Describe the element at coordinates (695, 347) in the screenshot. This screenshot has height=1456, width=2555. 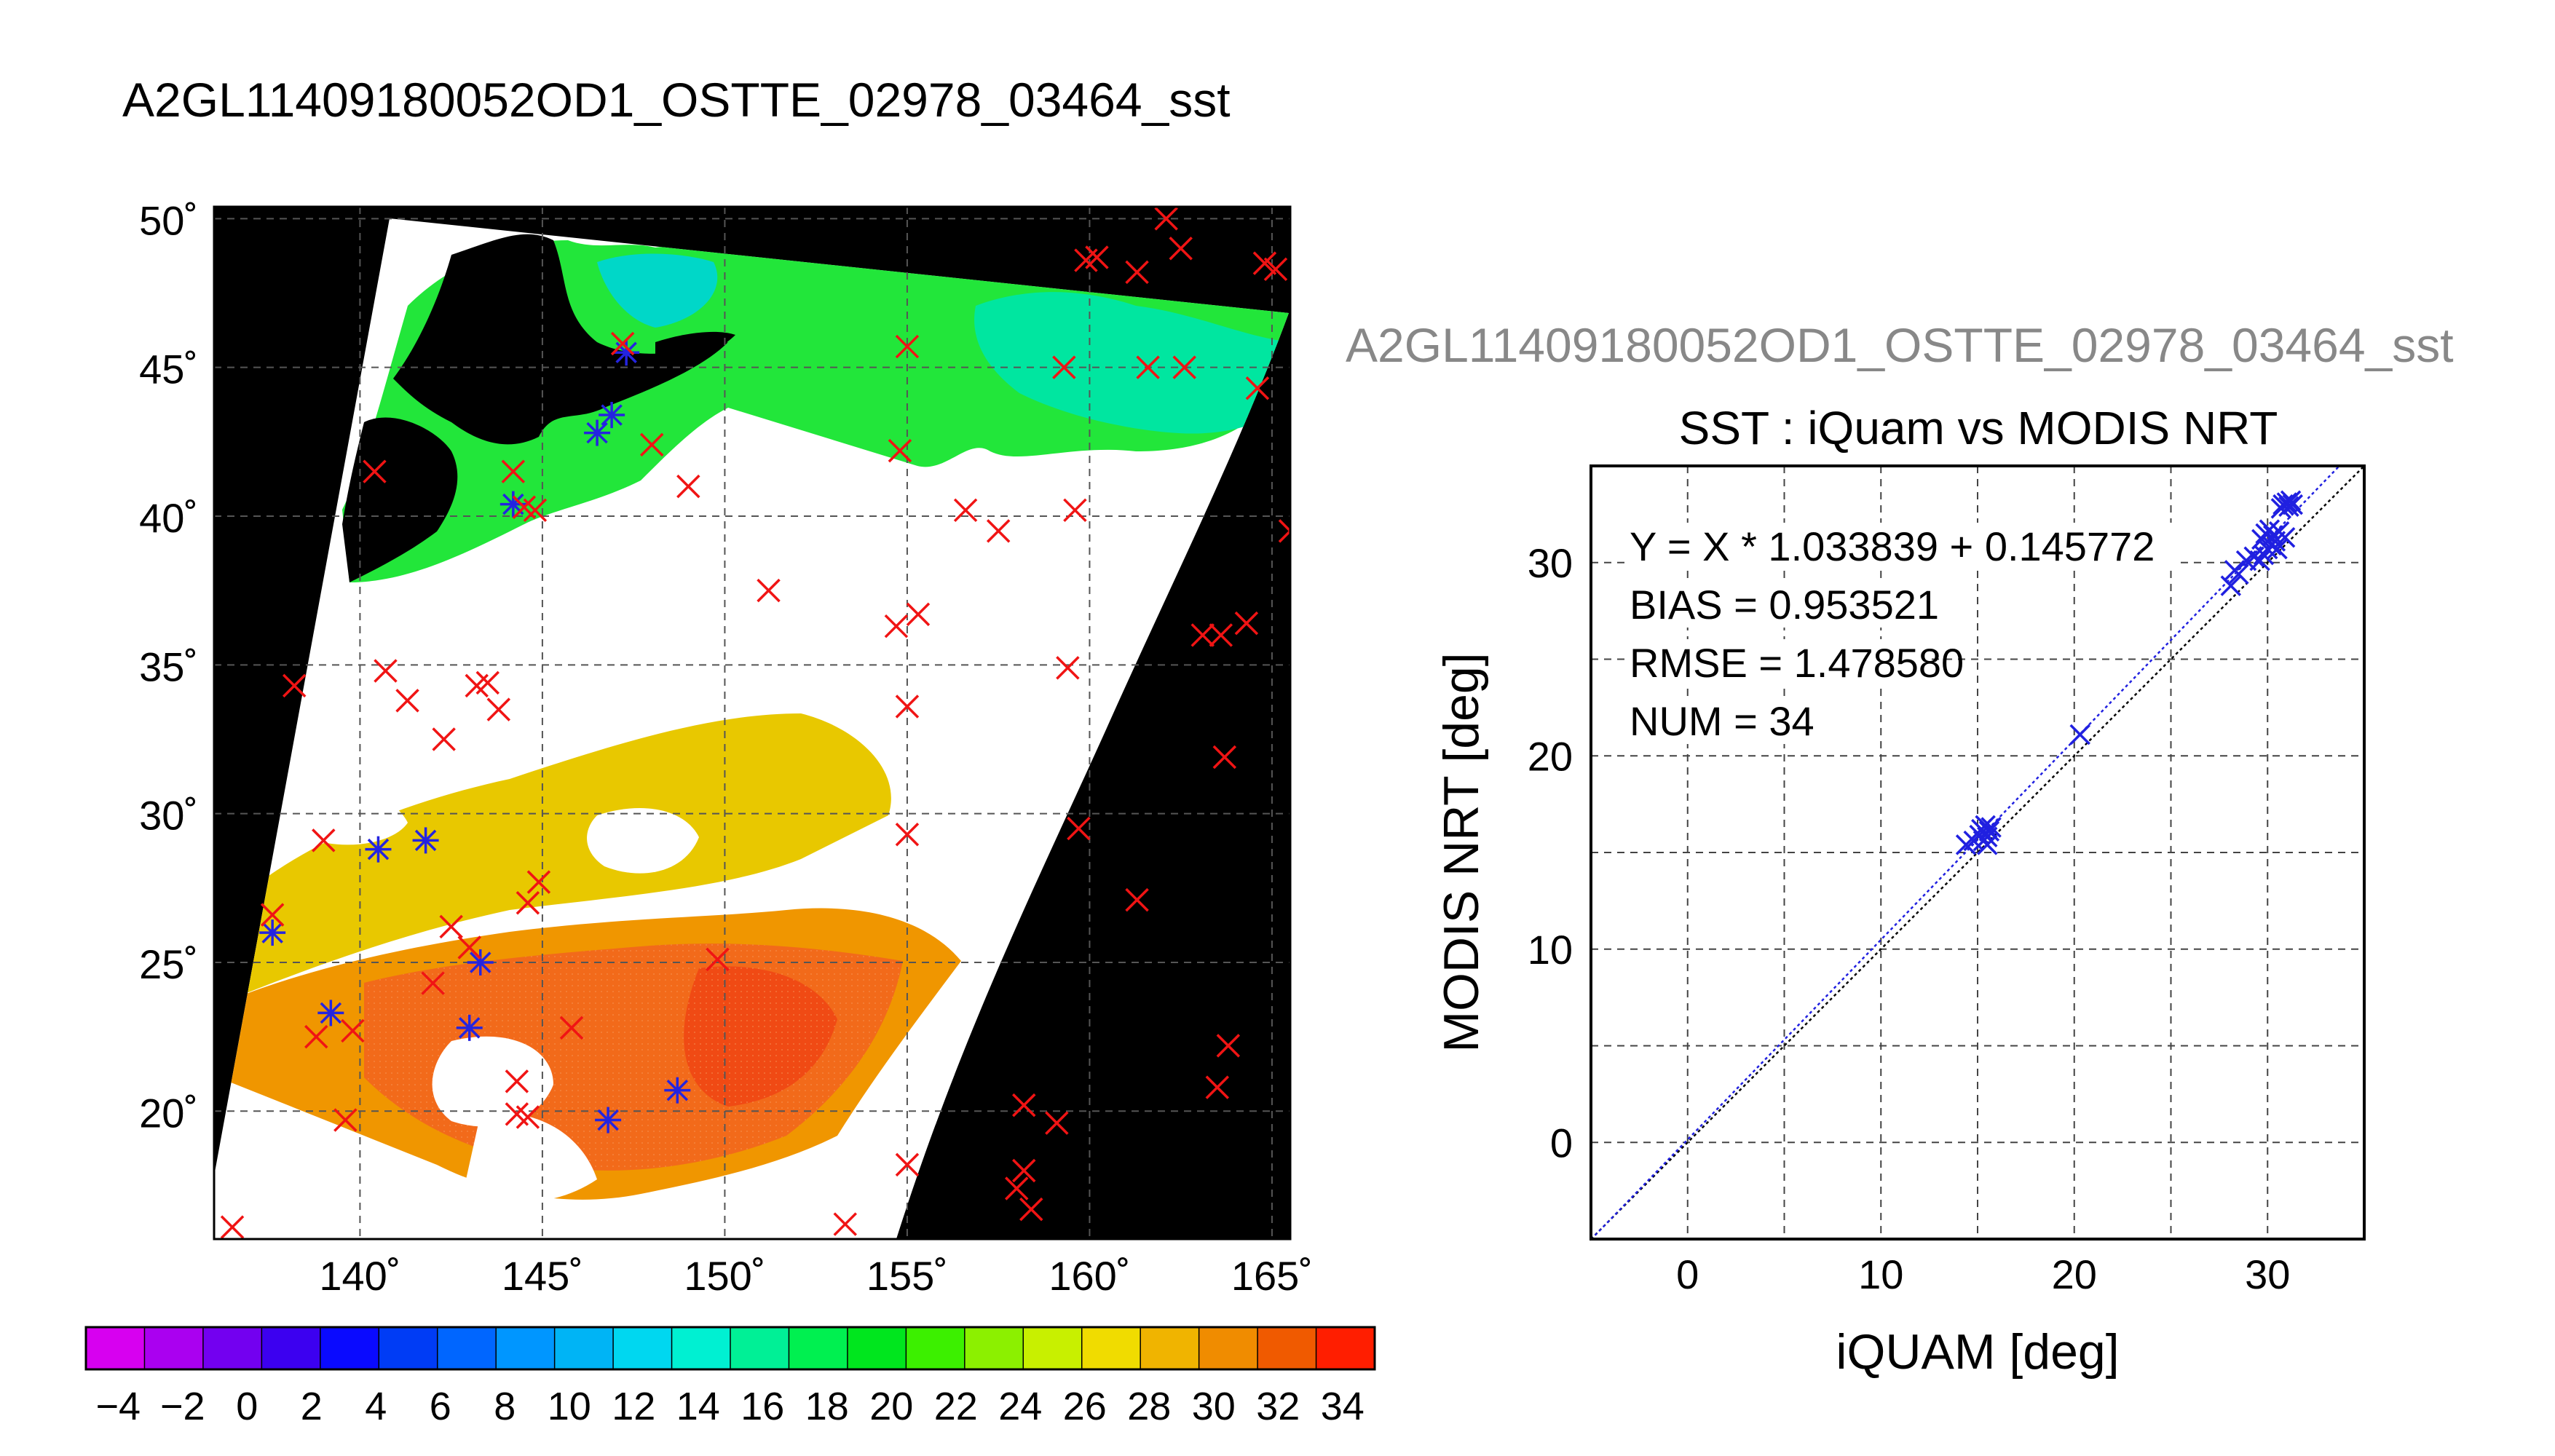
I see `land-peninsula` at that location.